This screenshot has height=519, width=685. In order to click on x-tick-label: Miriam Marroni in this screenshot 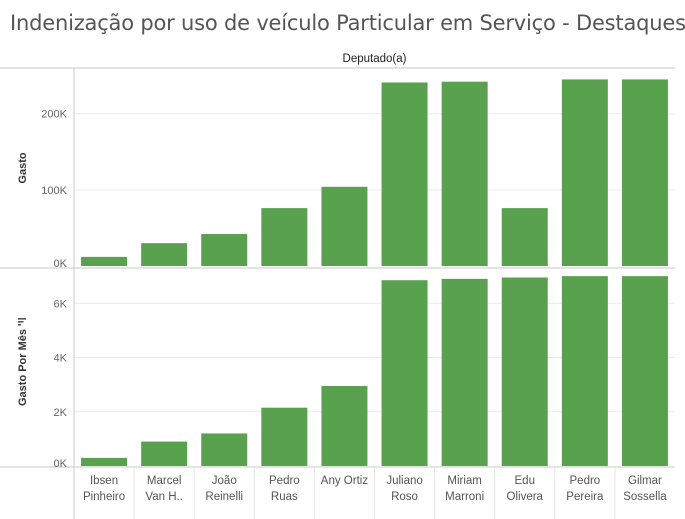, I will do `click(464, 489)`.